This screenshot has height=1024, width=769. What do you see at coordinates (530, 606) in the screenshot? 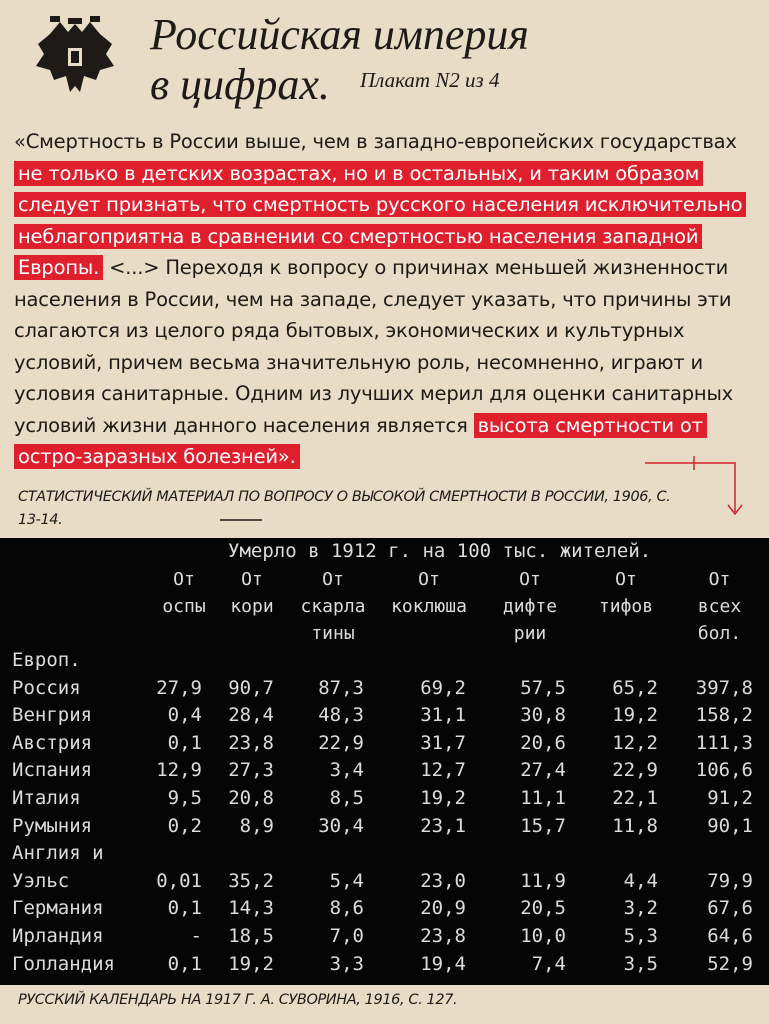
I see `column-header: От дифте рии` at bounding box center [530, 606].